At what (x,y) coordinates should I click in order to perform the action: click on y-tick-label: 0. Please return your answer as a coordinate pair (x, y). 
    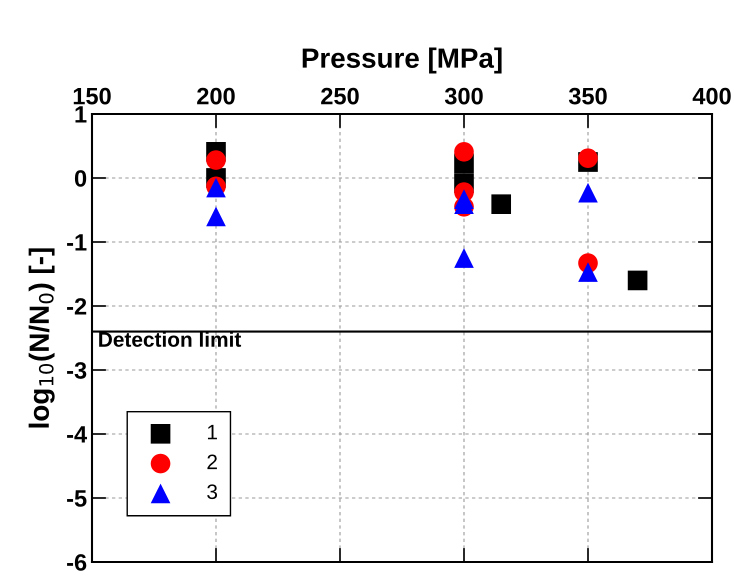
    Looking at the image, I should click on (80, 178).